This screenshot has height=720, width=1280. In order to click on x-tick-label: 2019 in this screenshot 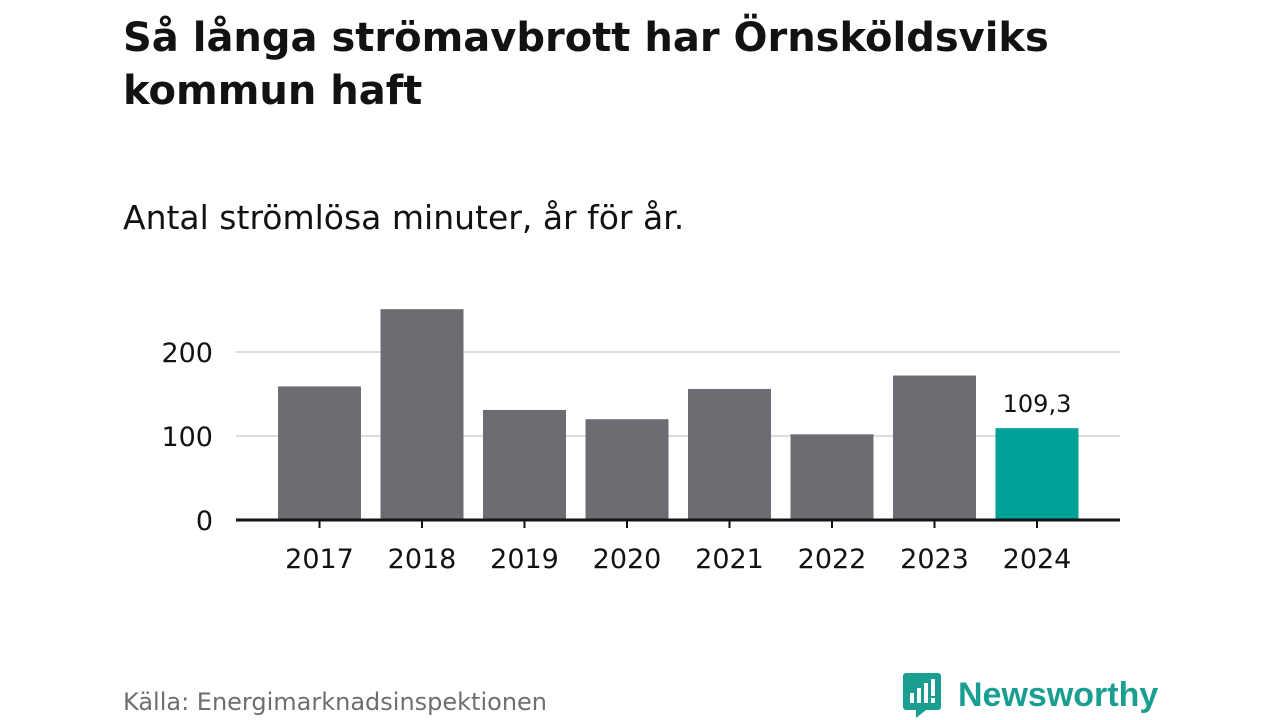, I will do `click(524, 559)`.